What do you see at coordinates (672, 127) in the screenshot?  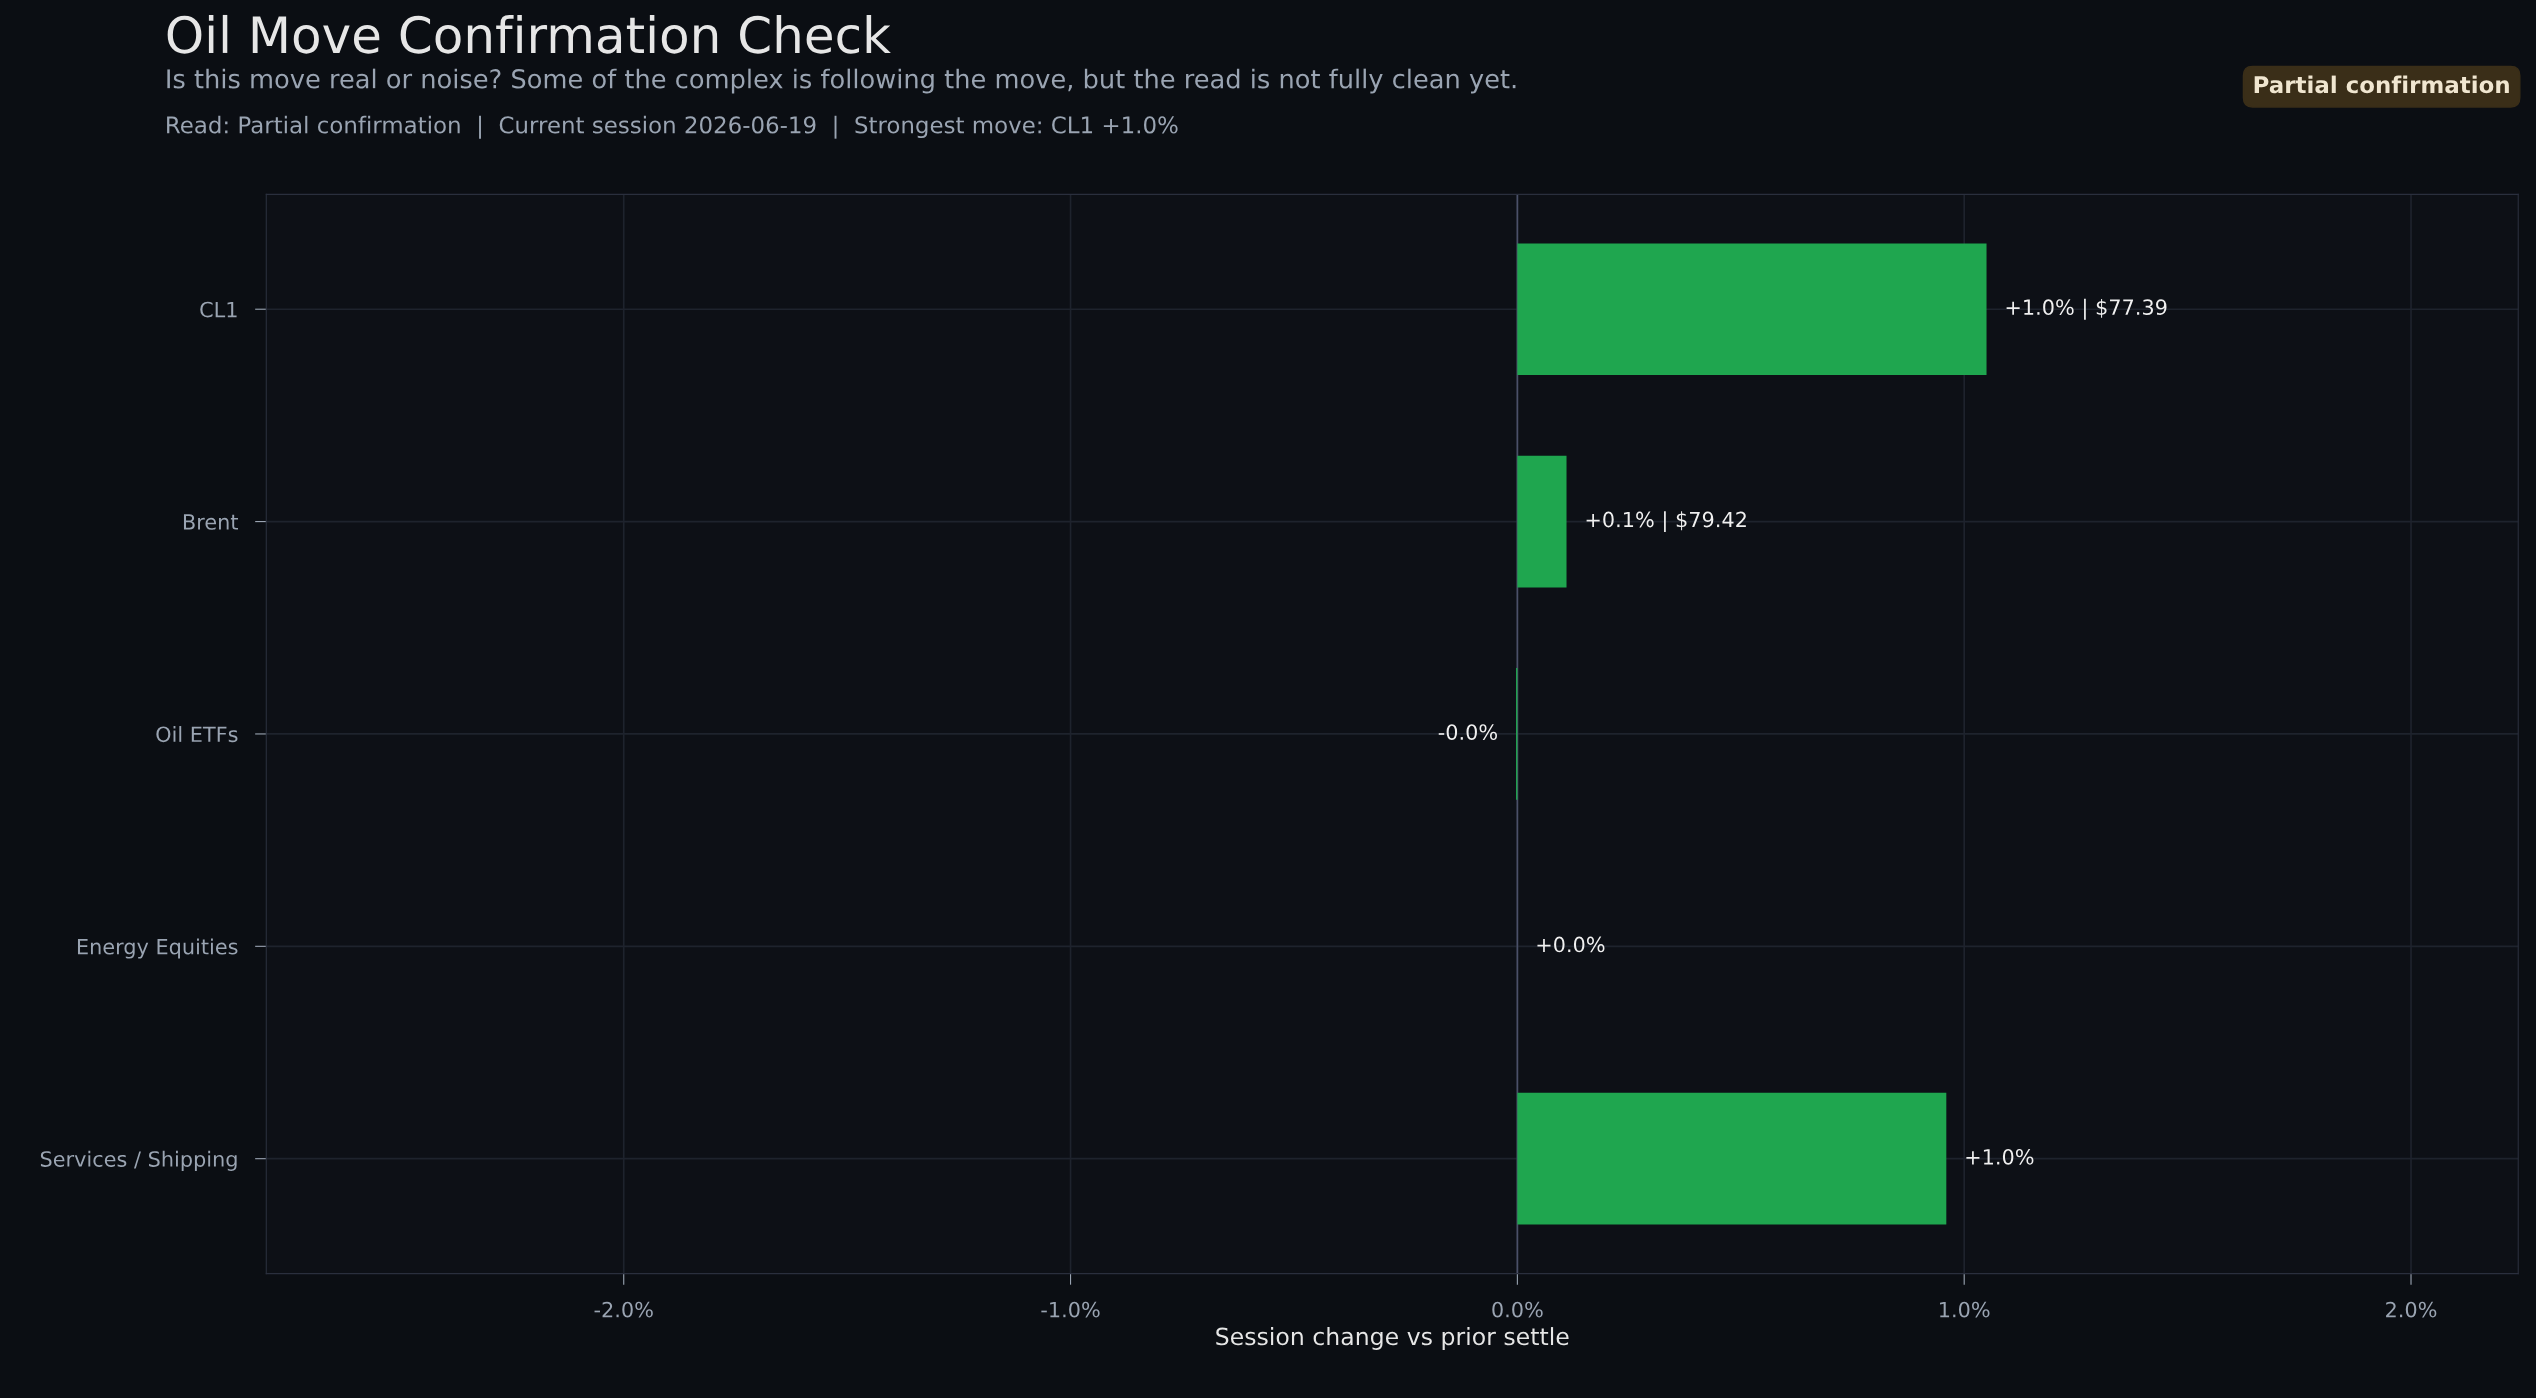 I see `text: Read: Partial confirmation | Current session 2026-06-19 | Strongest move: CL1 +1.0%` at bounding box center [672, 127].